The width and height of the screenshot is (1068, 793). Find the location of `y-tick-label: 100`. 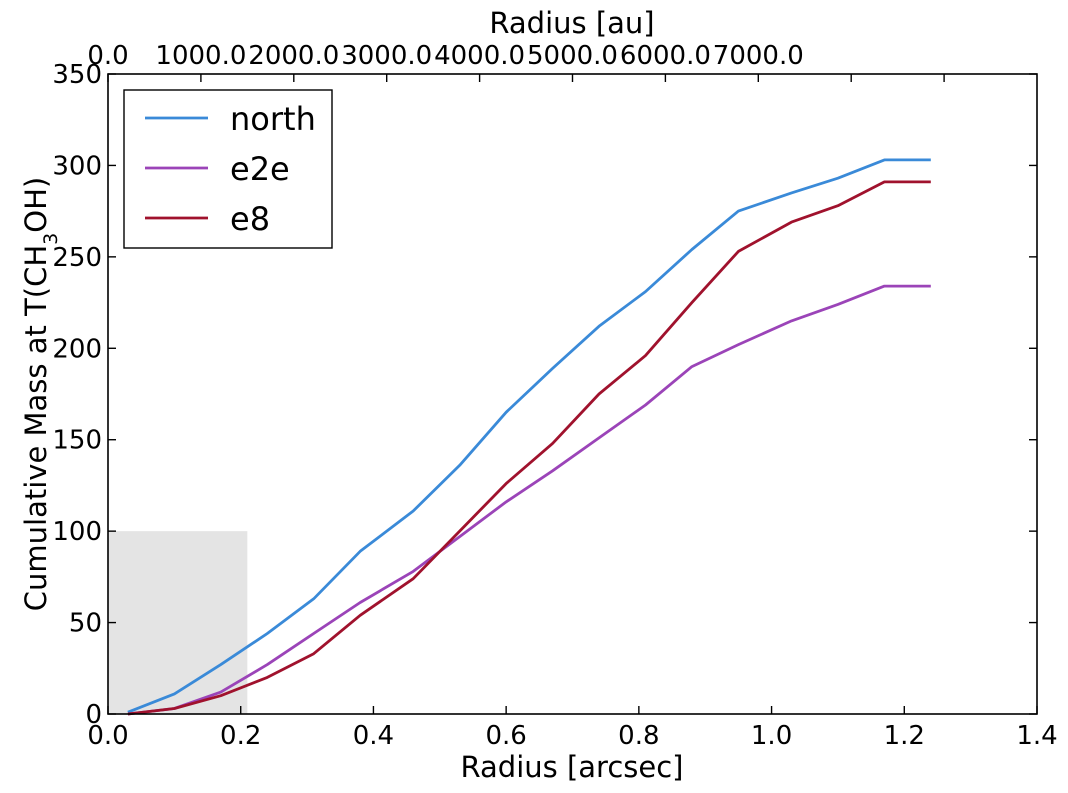

y-tick-label: 100 is located at coordinates (77, 532).